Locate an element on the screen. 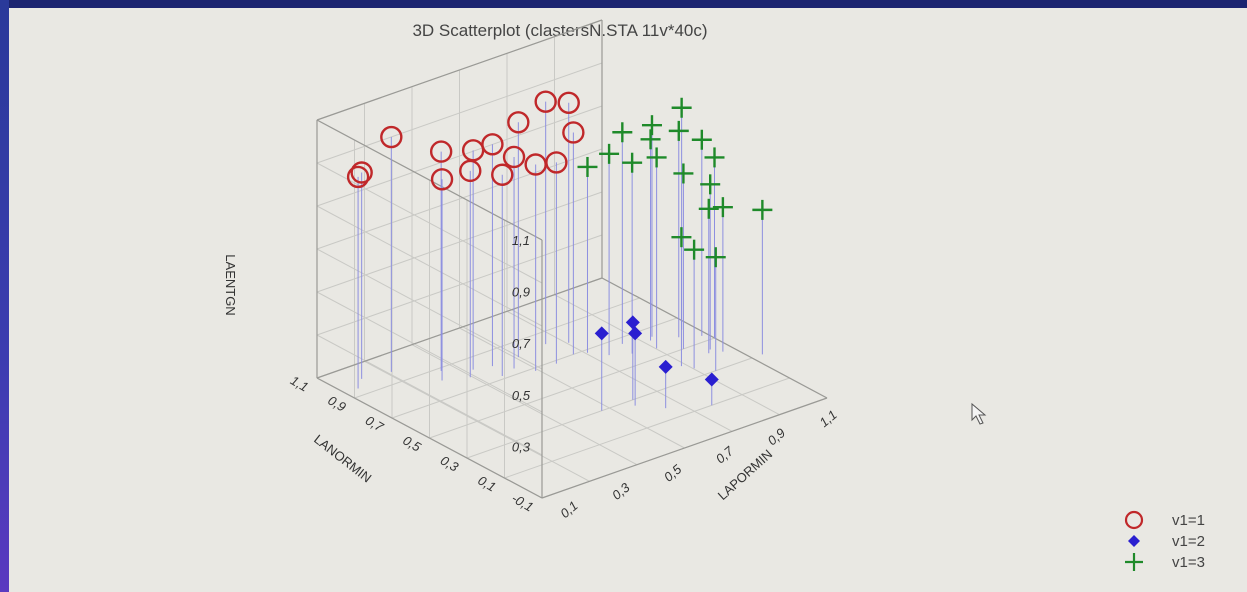 The height and width of the screenshot is (592, 1247). legend-marker-plus is located at coordinates (1134, 562).